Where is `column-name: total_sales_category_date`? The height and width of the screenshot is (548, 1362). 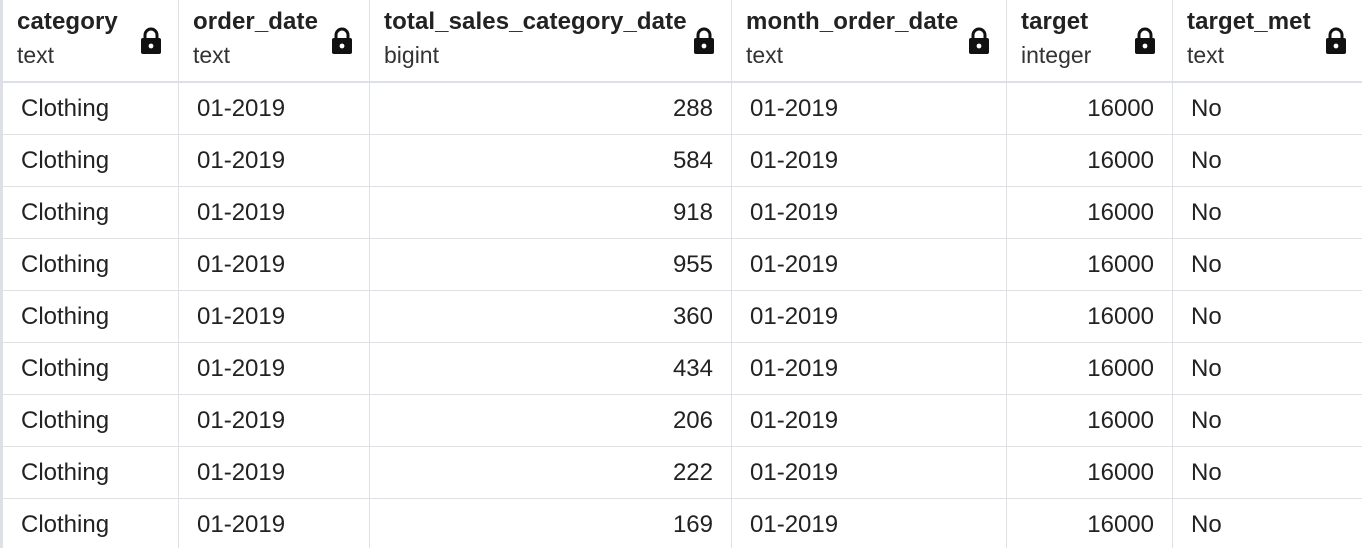 column-name: total_sales_category_date is located at coordinates (535, 21).